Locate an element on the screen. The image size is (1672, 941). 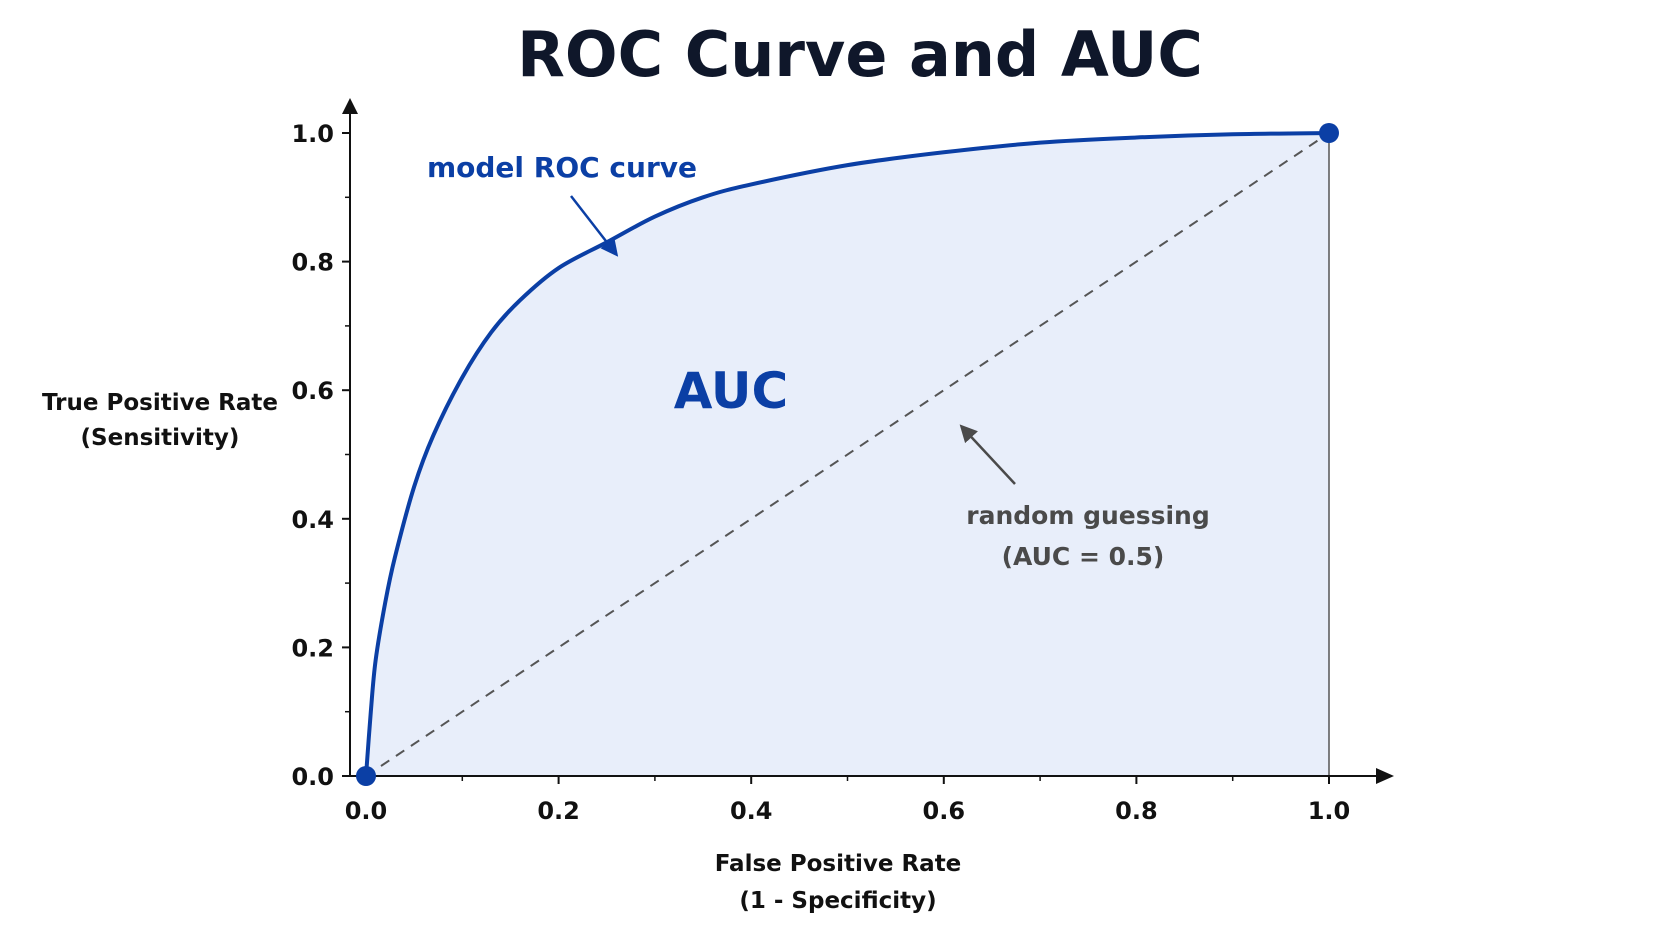
end-point is located at coordinates (1329, 133).